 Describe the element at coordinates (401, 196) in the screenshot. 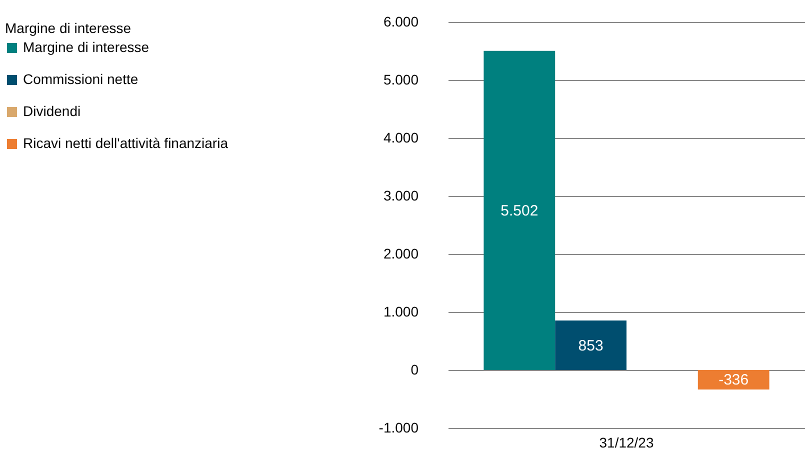

I see `y-tick-label: 3.000` at that location.